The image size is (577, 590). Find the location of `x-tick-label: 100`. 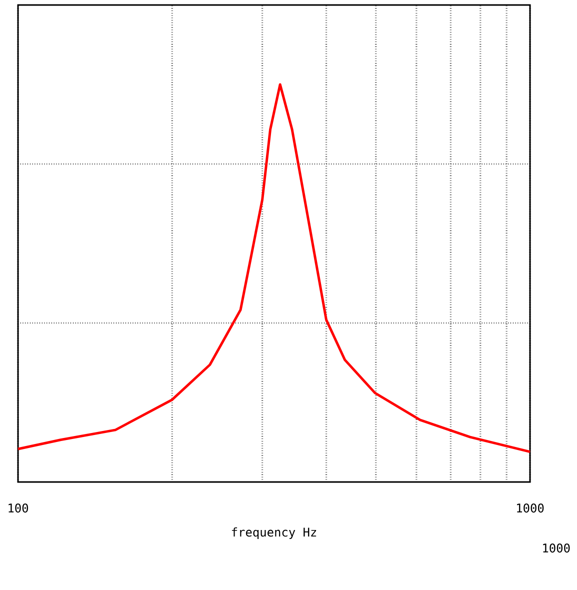

x-tick-label: 100 is located at coordinates (18, 508).